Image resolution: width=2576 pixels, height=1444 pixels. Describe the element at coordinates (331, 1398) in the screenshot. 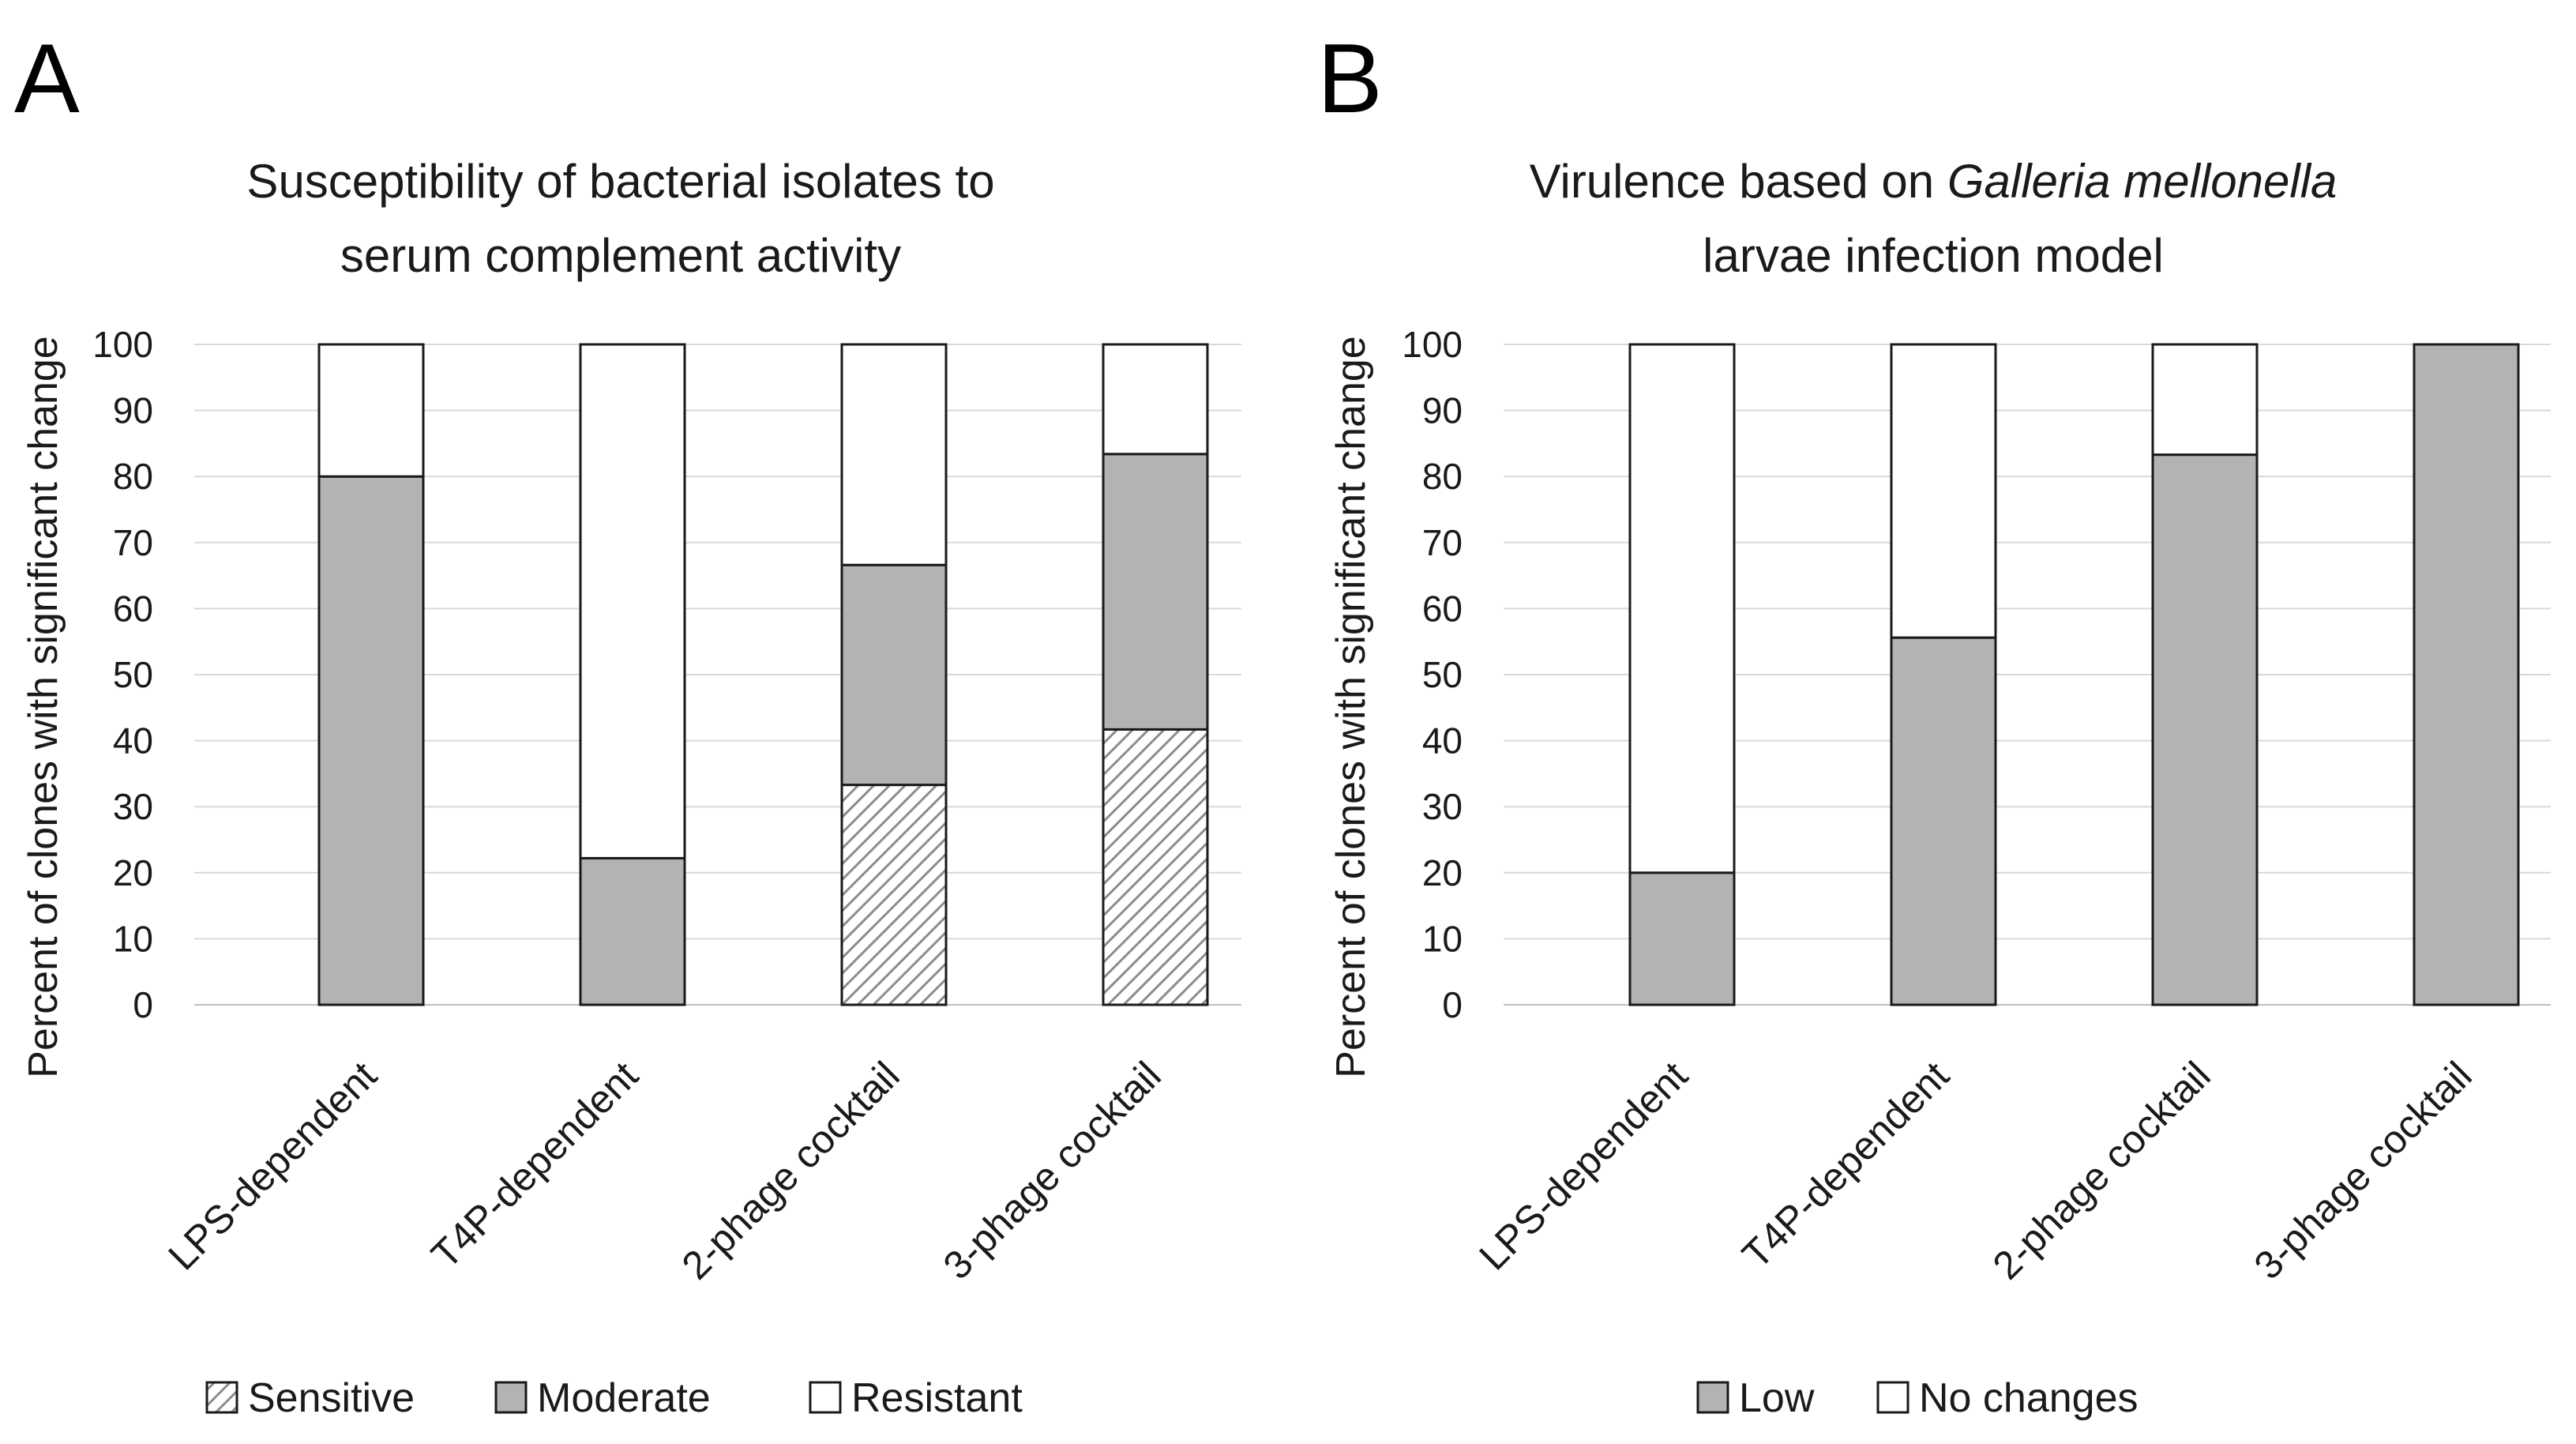

I see `legend-label-sensitive: Sensitive` at that location.